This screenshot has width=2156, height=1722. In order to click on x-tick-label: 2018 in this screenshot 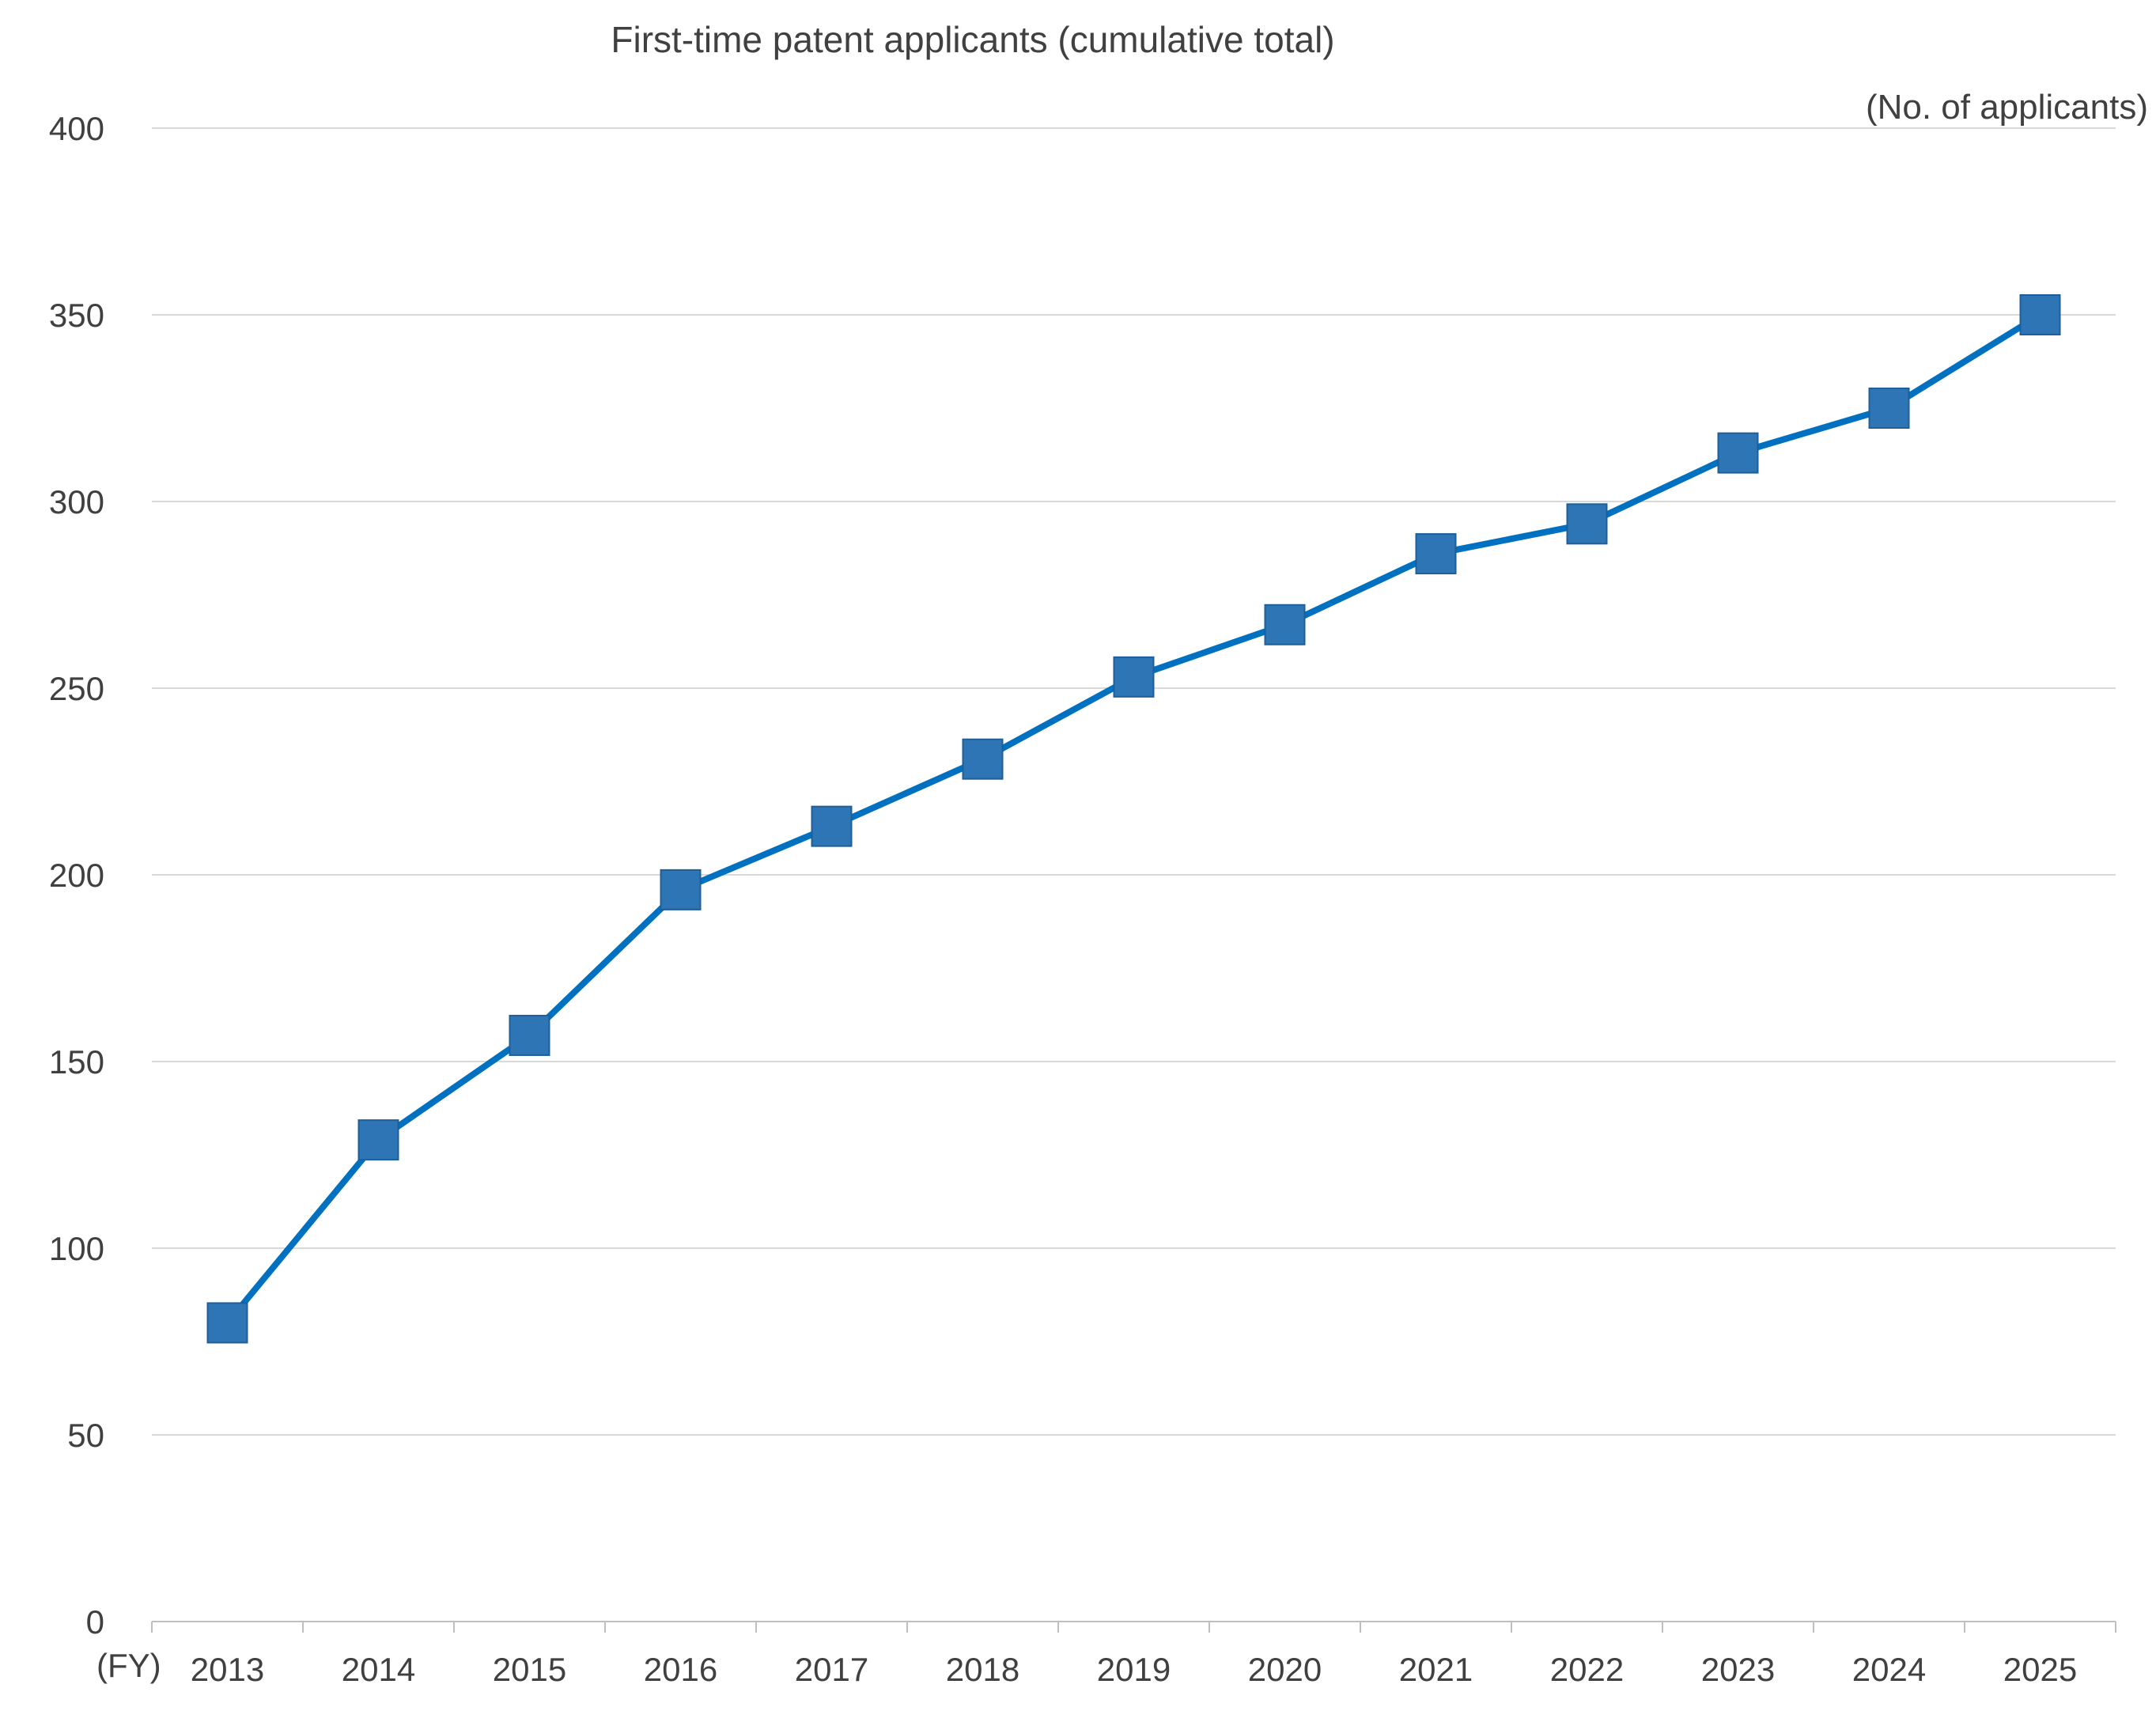, I will do `click(982, 1669)`.